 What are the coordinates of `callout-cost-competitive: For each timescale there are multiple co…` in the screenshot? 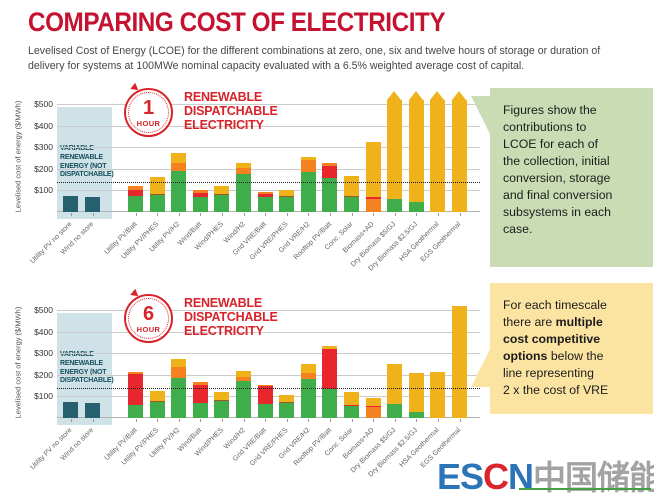 It's located at (562, 348).